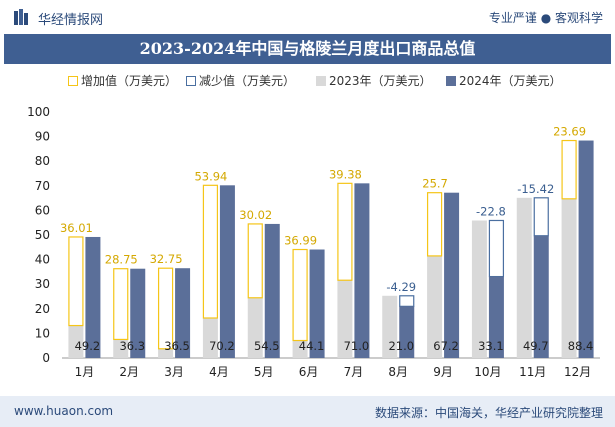 Image resolution: width=615 pixels, height=427 pixels. What do you see at coordinates (321, 81) in the screenshot?
I see `legend-swatch-2023` at bounding box center [321, 81].